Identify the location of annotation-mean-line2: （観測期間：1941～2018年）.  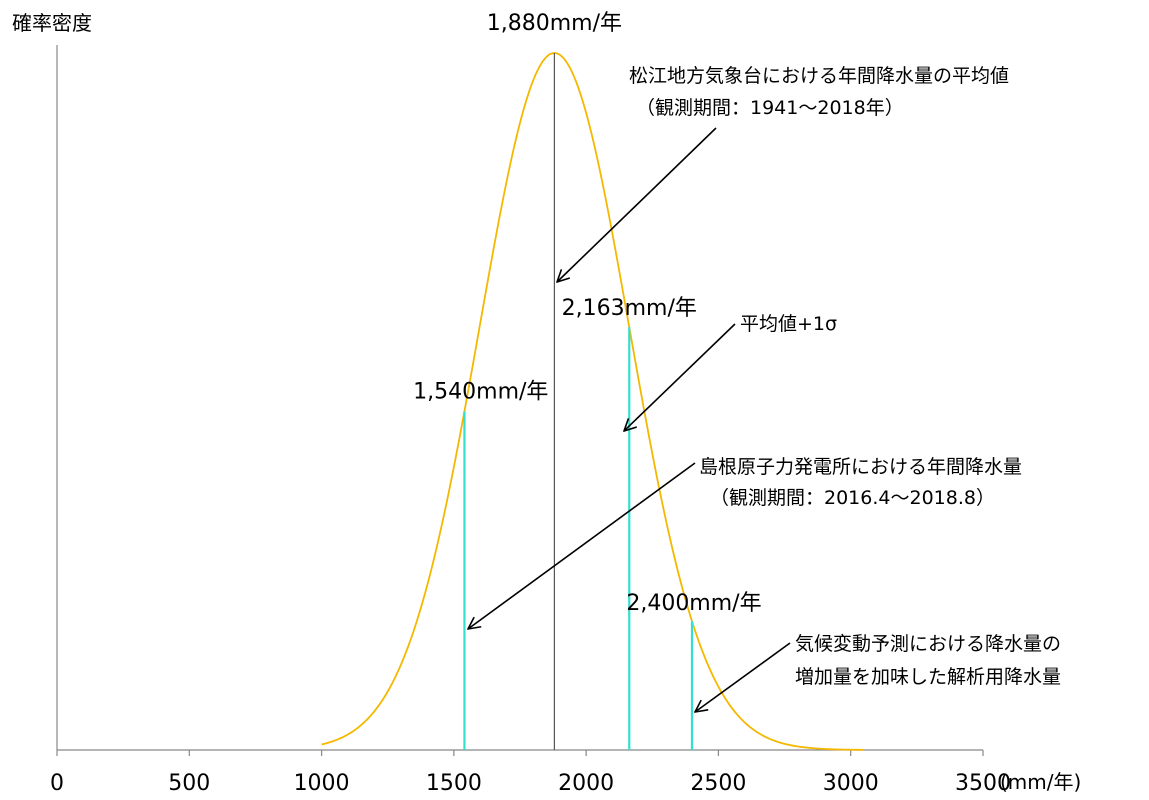
(770, 108).